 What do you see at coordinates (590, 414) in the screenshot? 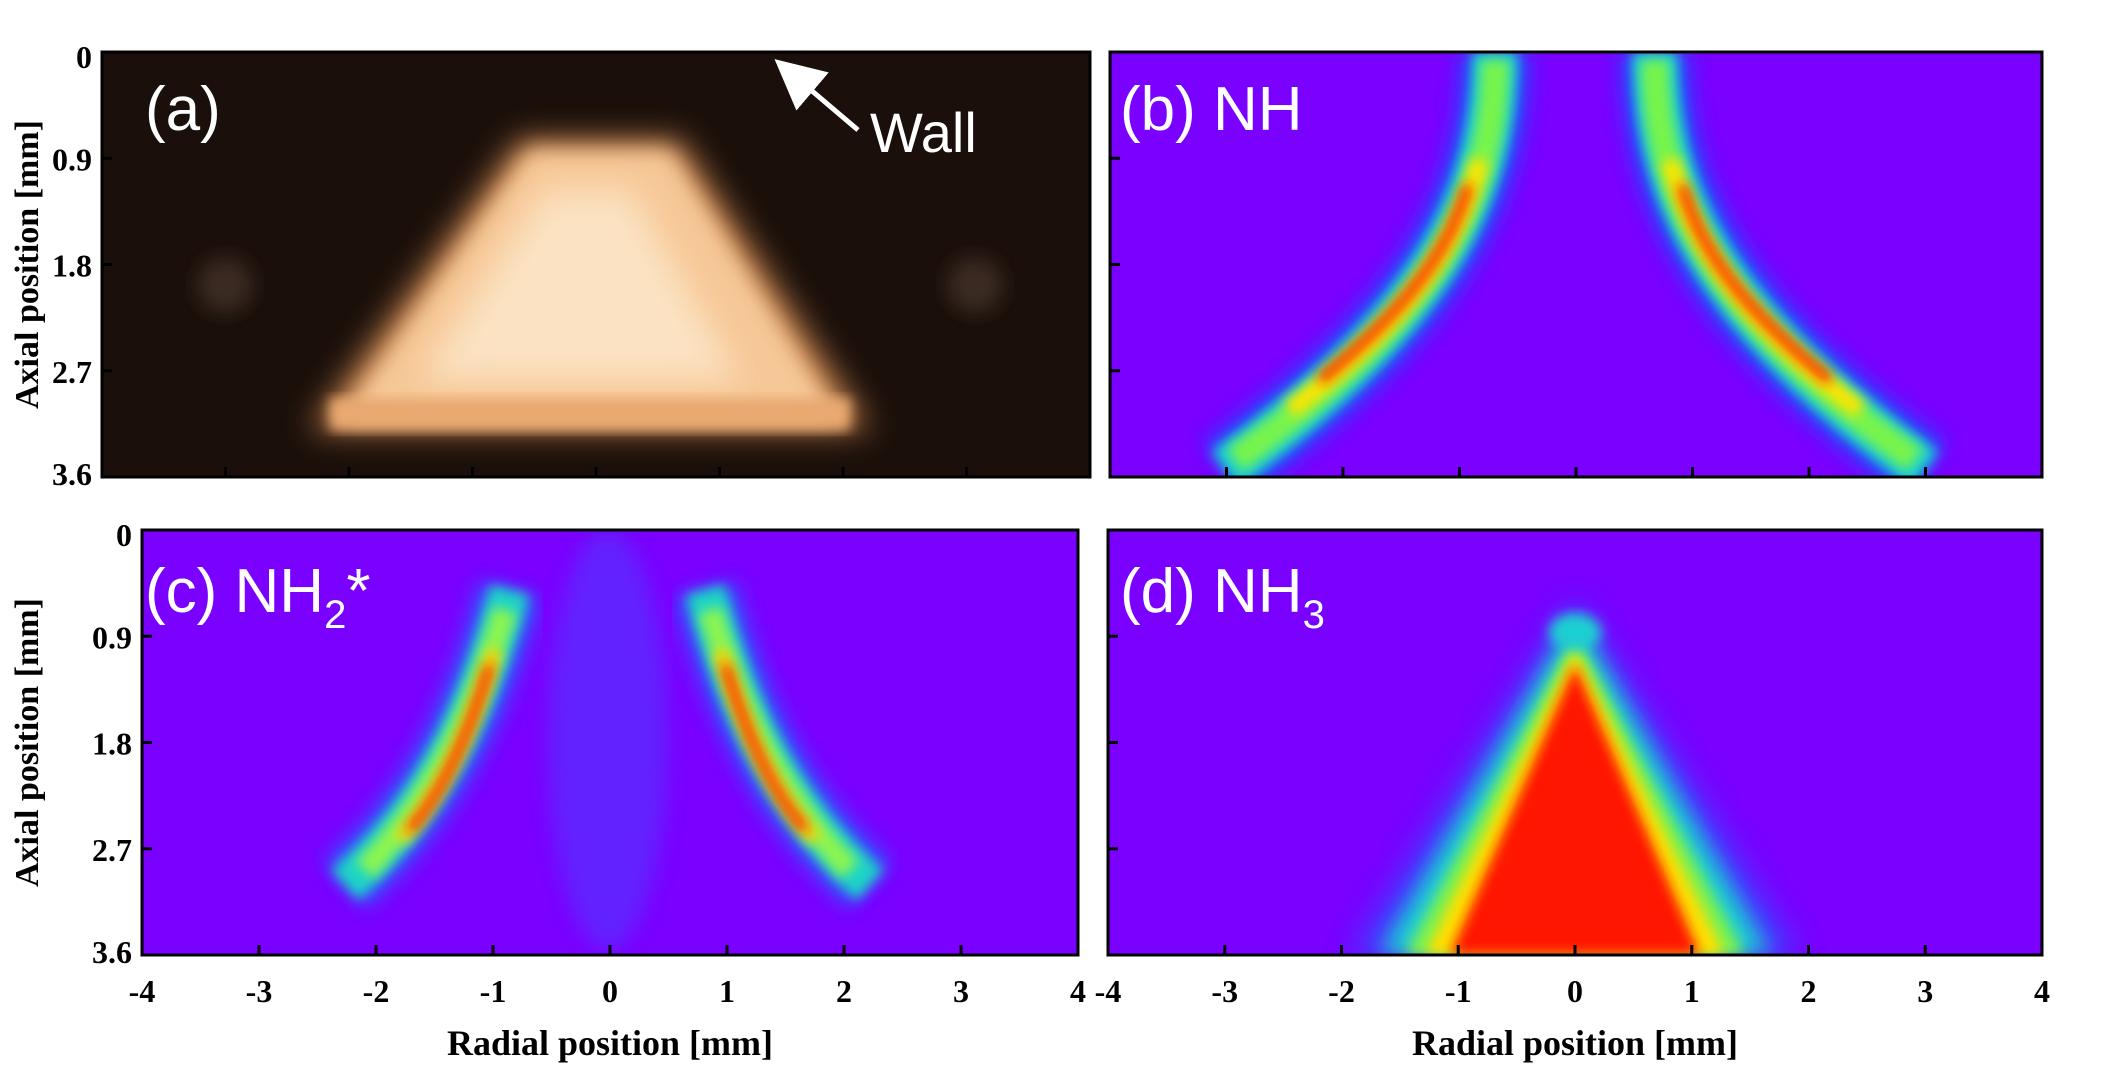
I see `panel-a-flame-base` at bounding box center [590, 414].